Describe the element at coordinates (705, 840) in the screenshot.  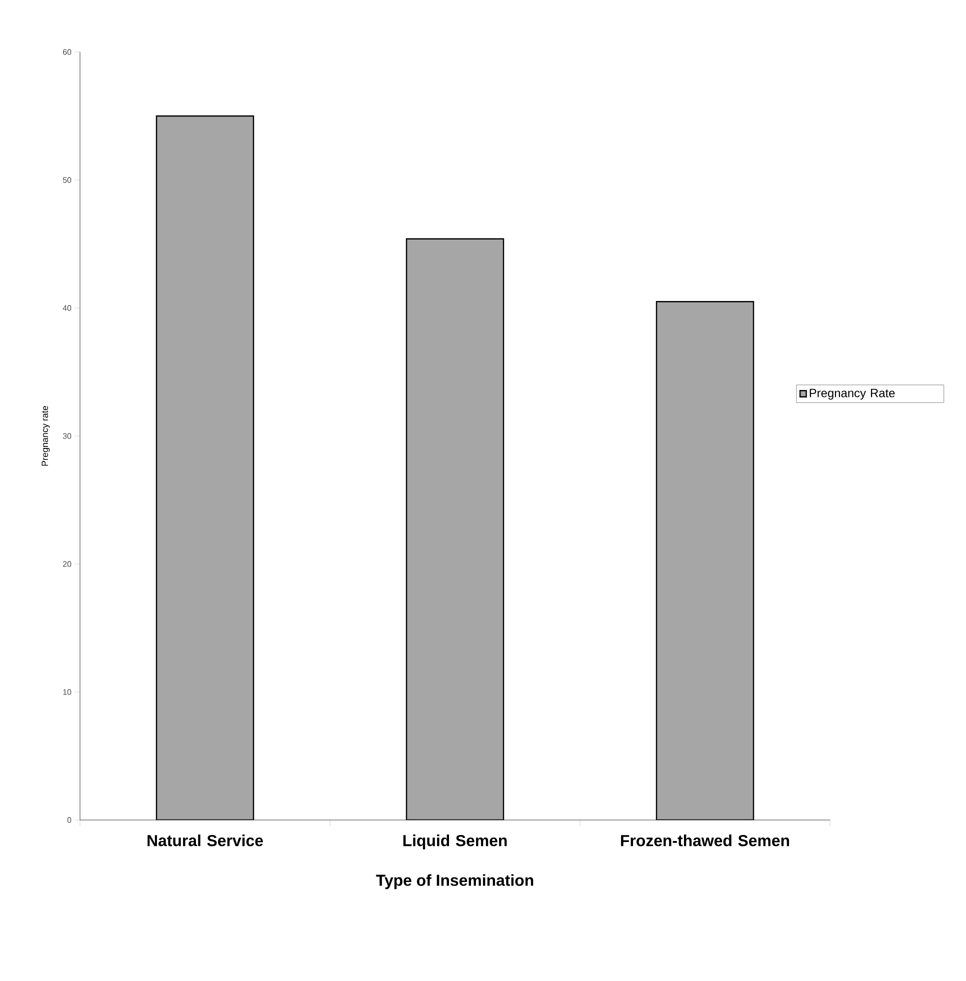
I see `x-tick-label: Frozen-thawed Semen` at that location.